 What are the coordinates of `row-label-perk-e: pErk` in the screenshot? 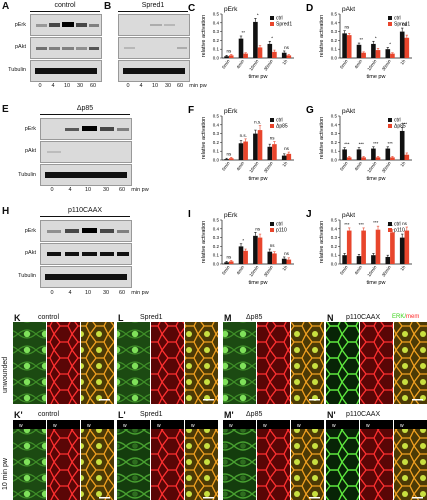 It's located at (30, 129).